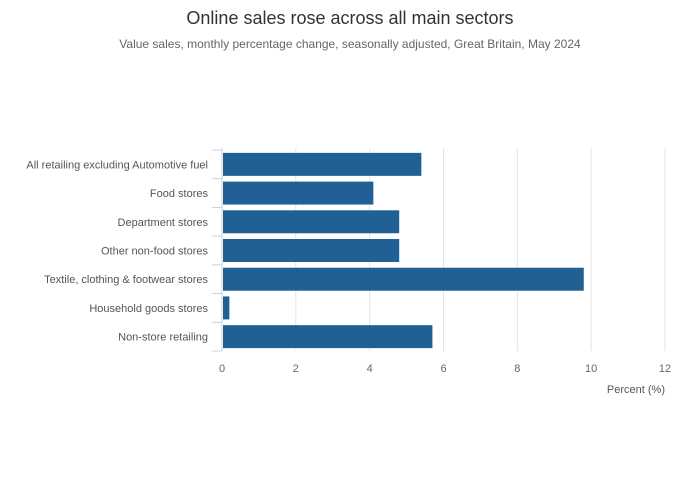 This screenshot has width=700, height=502. What do you see at coordinates (222, 369) in the screenshot?
I see `x-tick-label: 0` at bounding box center [222, 369].